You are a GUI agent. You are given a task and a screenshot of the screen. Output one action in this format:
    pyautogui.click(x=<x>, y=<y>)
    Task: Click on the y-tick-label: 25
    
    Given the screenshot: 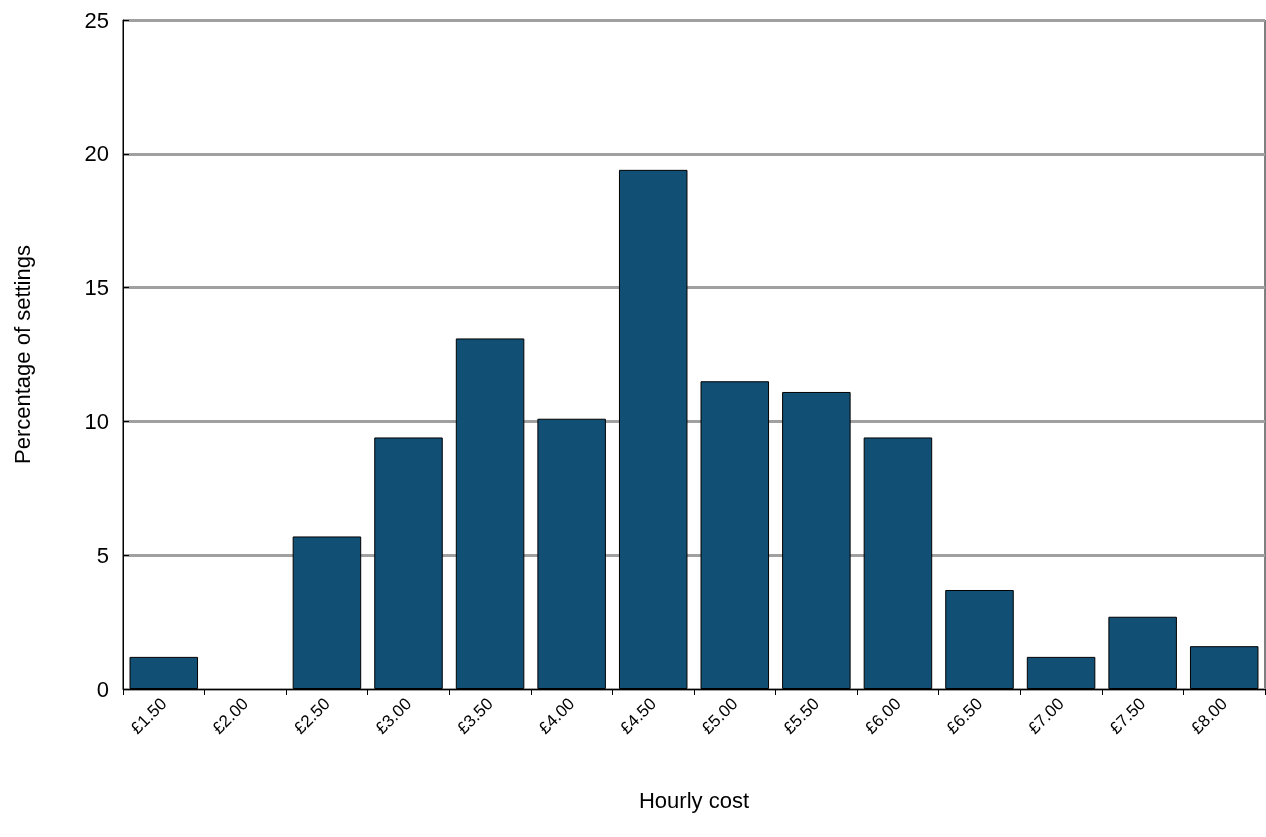 What is the action you would take?
    pyautogui.click(x=96, y=20)
    